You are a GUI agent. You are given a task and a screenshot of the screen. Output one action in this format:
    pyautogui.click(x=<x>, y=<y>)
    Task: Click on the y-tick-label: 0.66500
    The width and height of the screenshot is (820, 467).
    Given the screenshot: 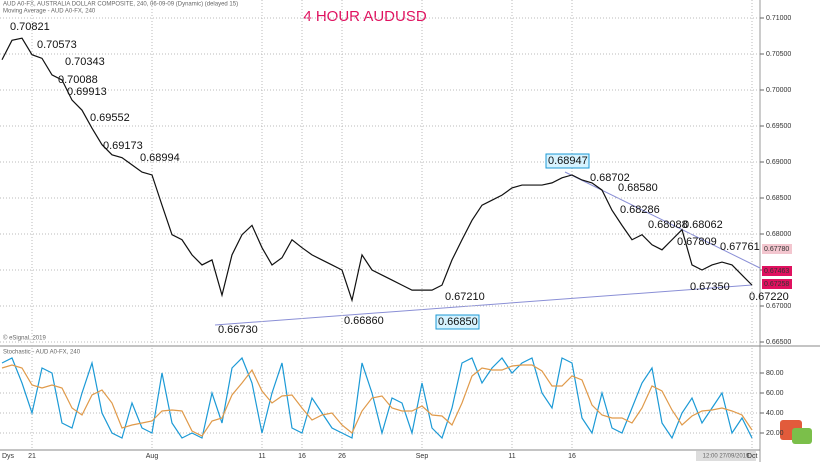 What is the action you would take?
    pyautogui.click(x=778, y=342)
    